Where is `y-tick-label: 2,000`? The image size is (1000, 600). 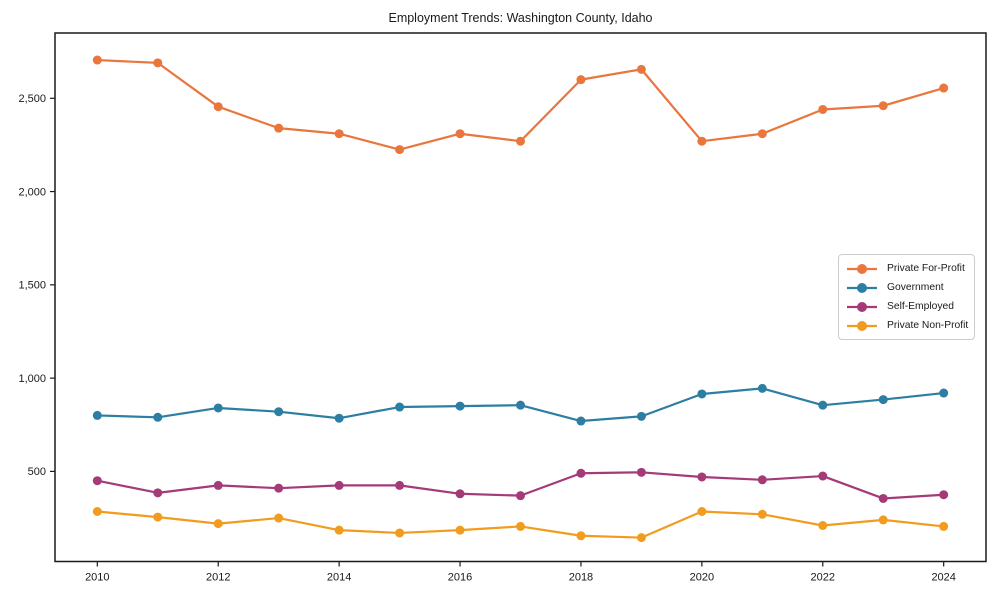
y-tick-label: 2,000 is located at coordinates (32, 192).